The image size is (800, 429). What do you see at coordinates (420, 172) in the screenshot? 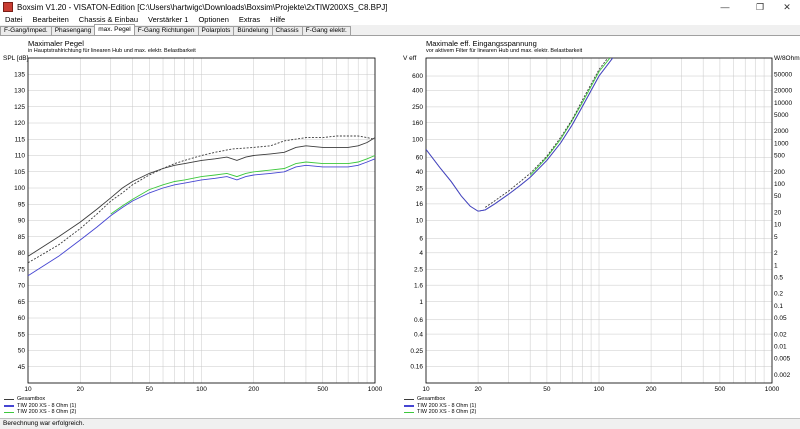
I see `y-tick-label: 40` at bounding box center [420, 172].